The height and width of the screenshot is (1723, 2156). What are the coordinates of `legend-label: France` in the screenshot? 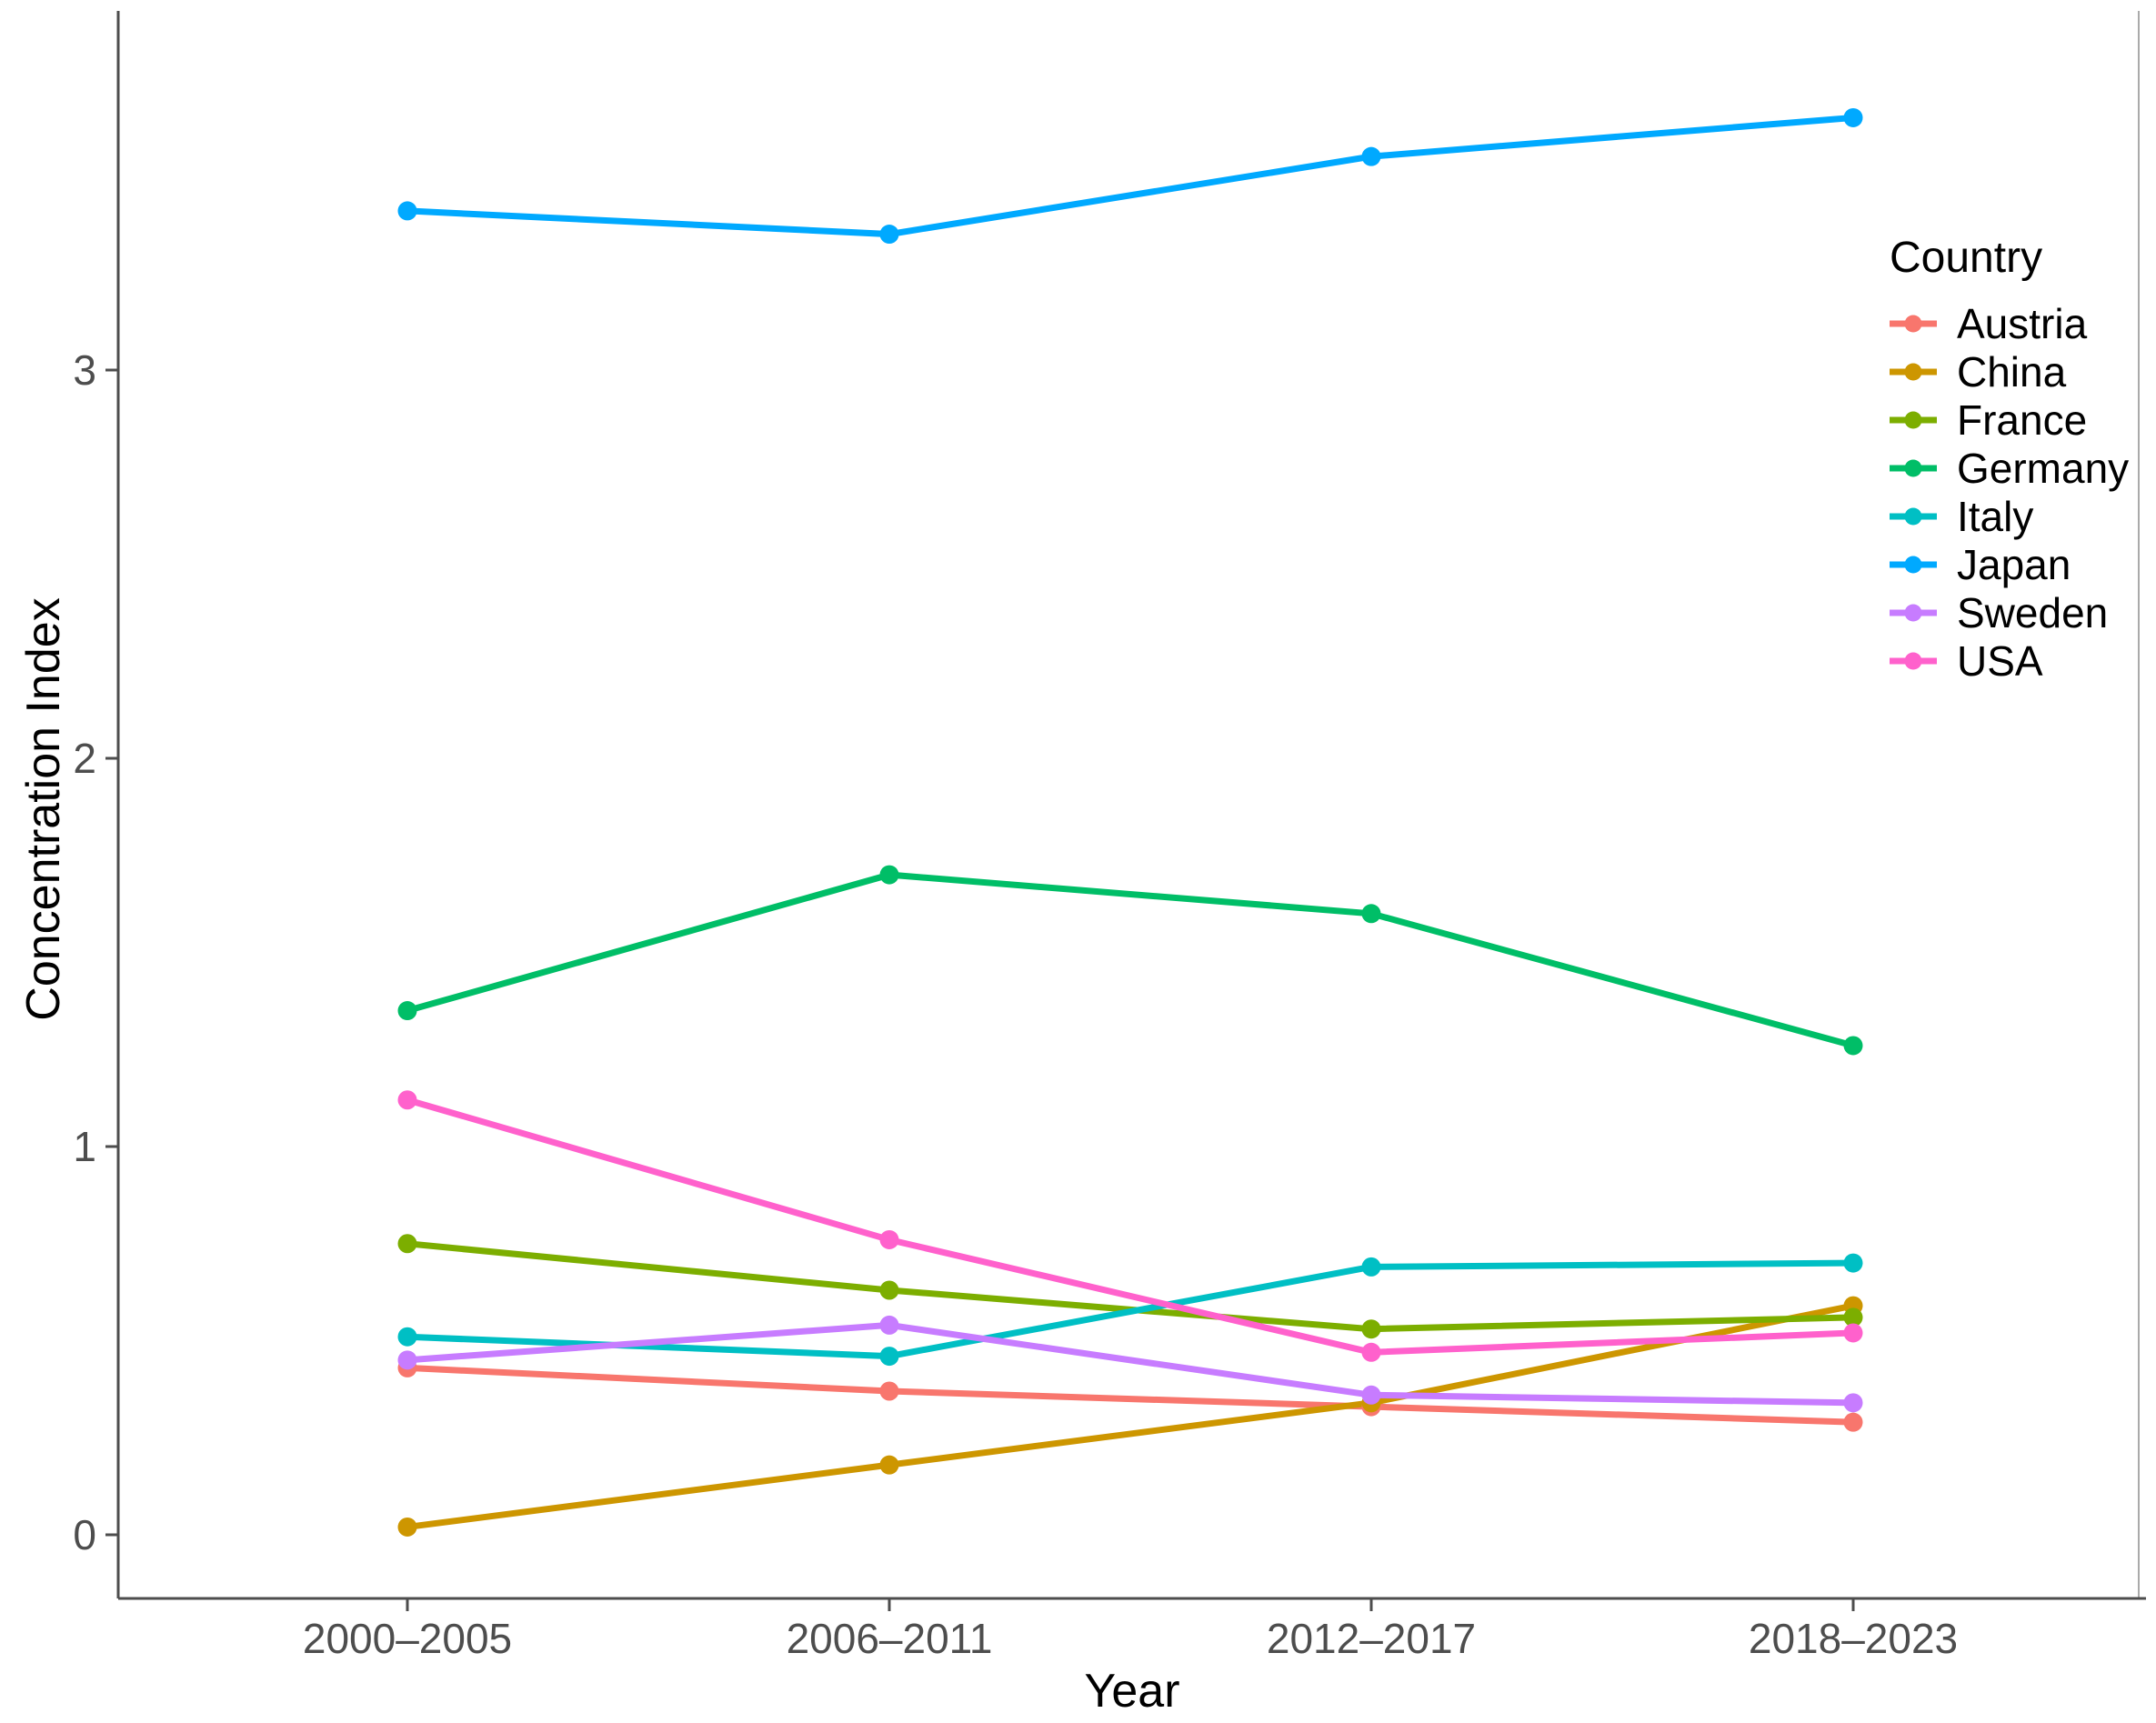 It's located at (2022, 420).